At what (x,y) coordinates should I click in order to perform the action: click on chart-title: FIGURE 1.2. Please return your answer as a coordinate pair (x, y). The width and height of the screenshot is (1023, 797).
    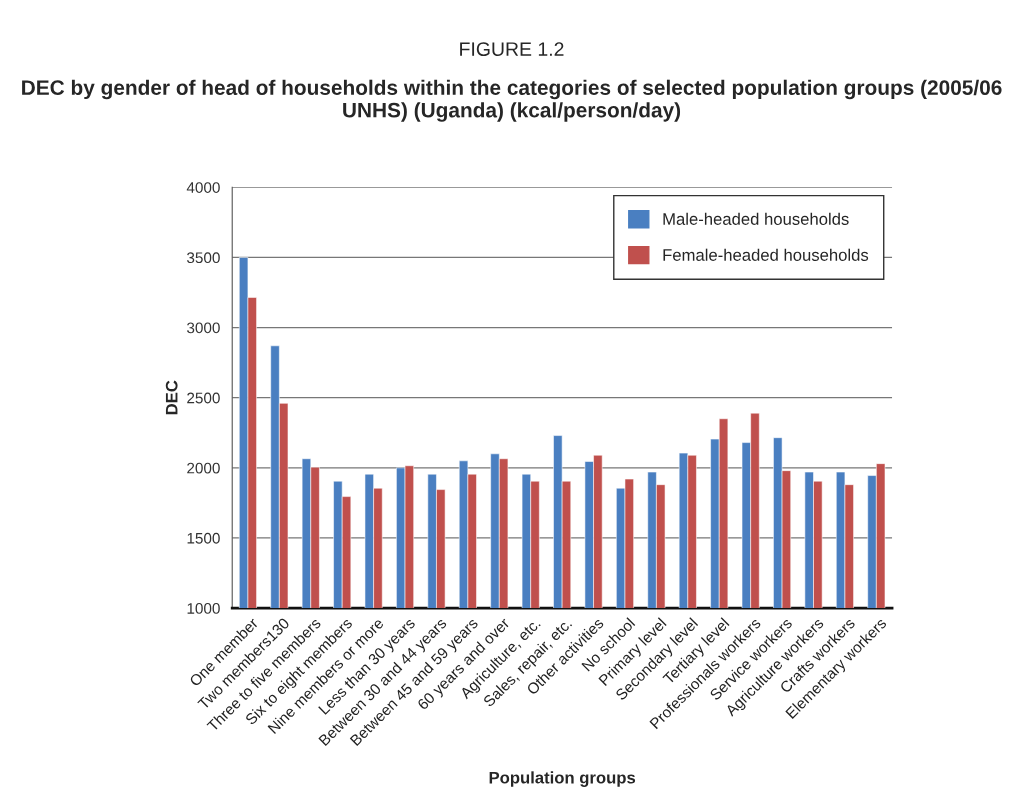
    Looking at the image, I should click on (512, 49).